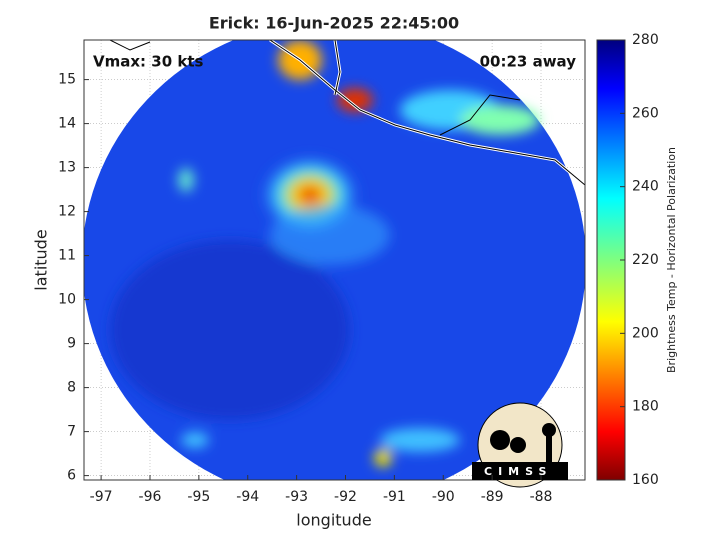 This screenshot has height=544, width=720. What do you see at coordinates (150, 497) in the screenshot?
I see `x-tick-label: -96` at bounding box center [150, 497].